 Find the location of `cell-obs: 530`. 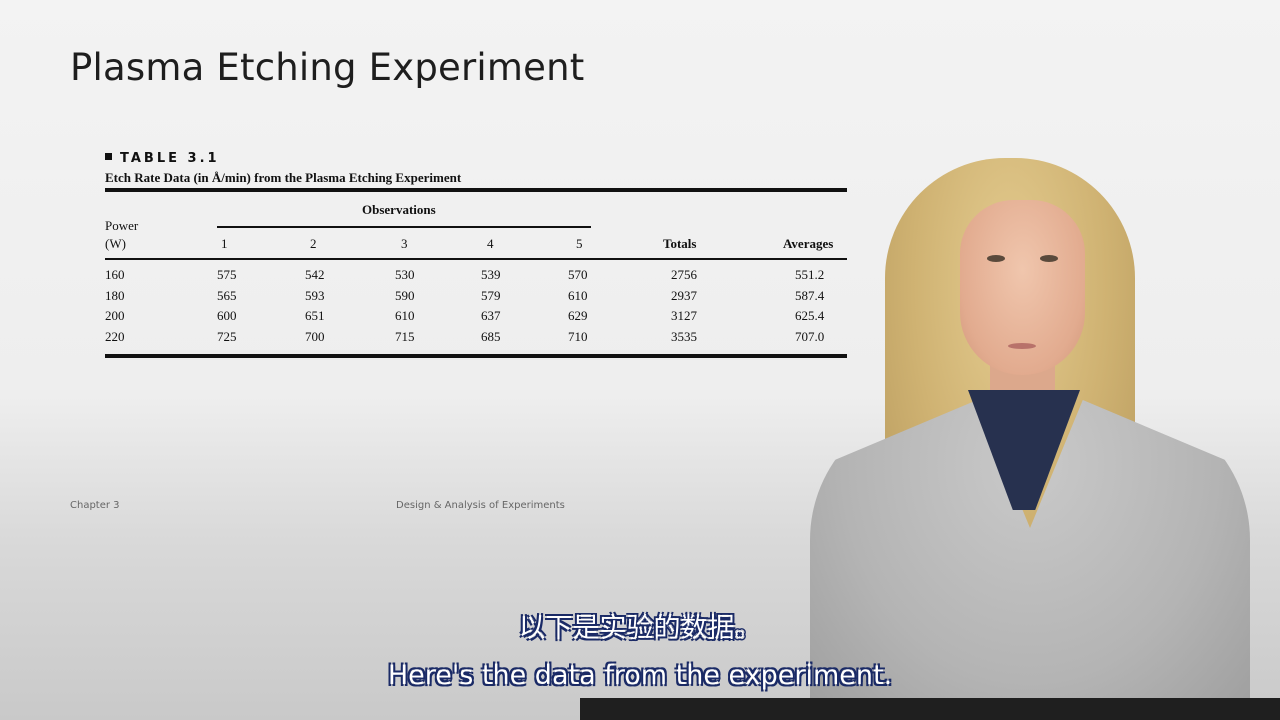

cell-obs: 530 is located at coordinates (405, 274).